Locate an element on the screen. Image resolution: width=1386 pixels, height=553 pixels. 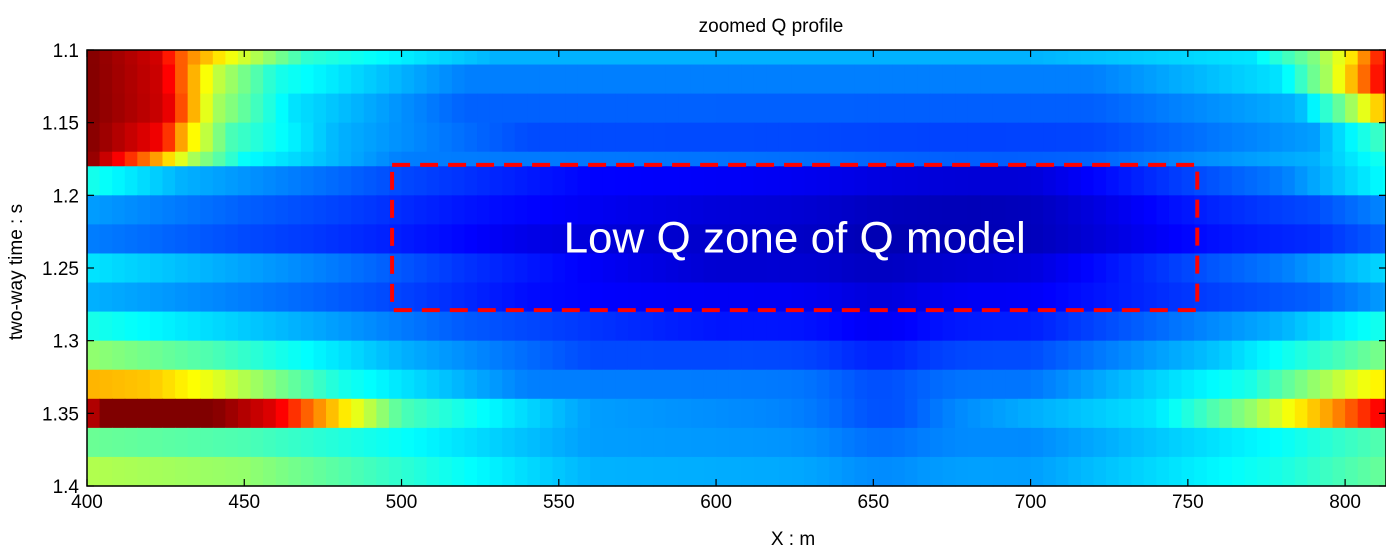
x-tick-label: 400 is located at coordinates (87, 502).